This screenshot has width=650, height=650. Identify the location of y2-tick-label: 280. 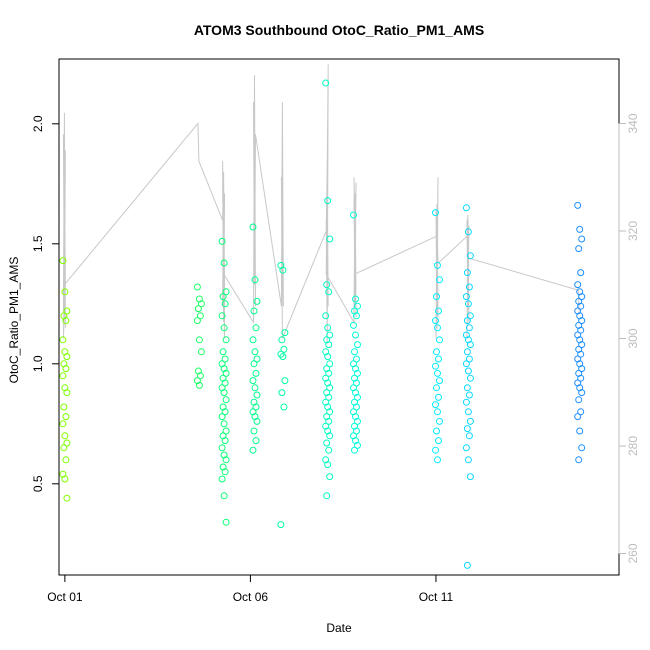
(633, 446).